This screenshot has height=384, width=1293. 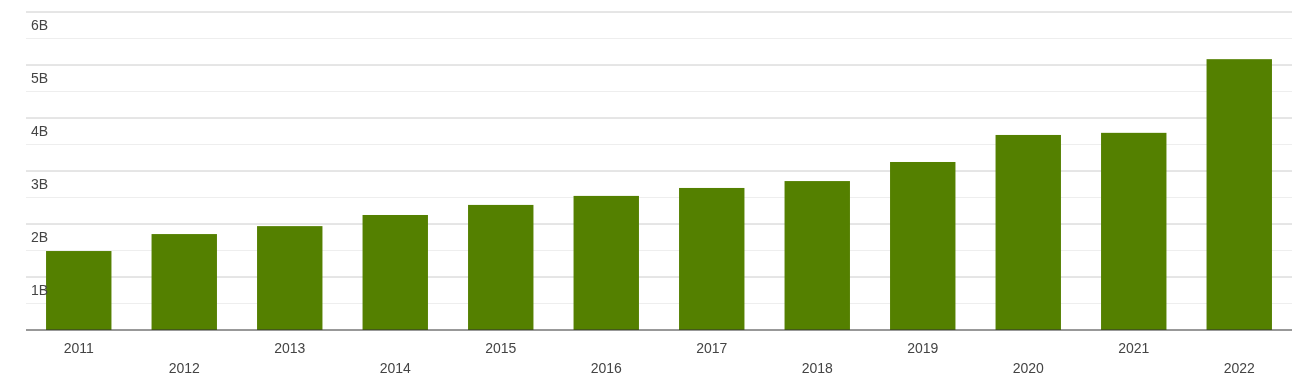 I want to click on y-tick-label: 4B, so click(x=40, y=131).